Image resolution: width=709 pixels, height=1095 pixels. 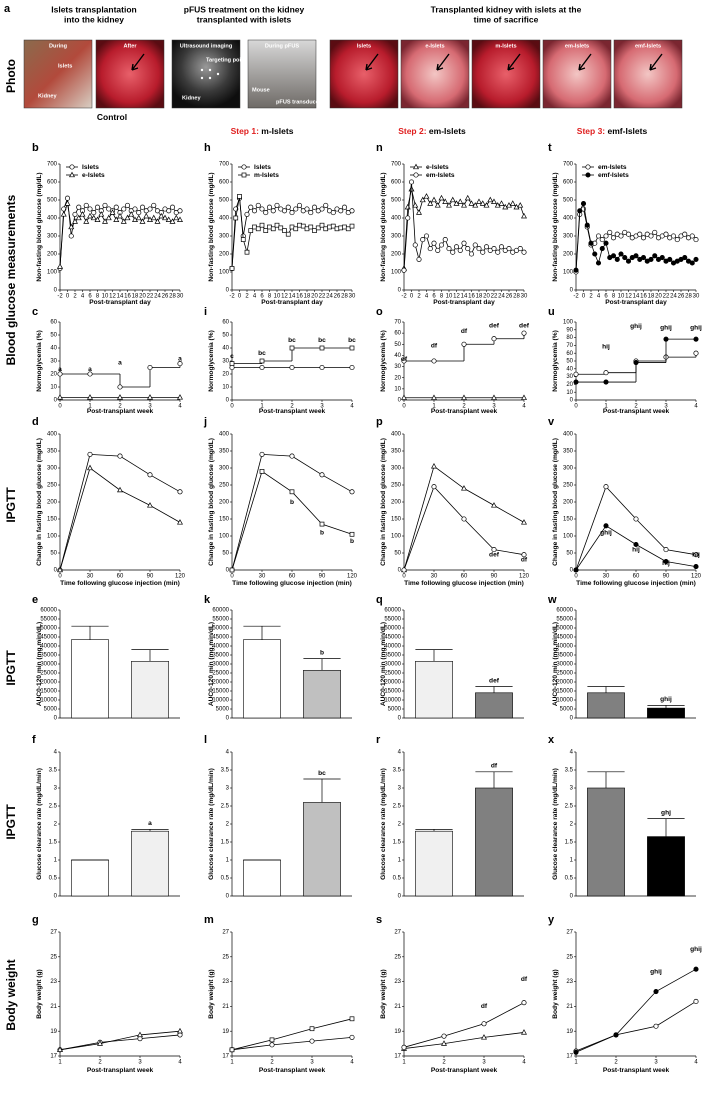 What do you see at coordinates (447, 131) in the screenshot?
I see `header-text: em-Islets` at bounding box center [447, 131].